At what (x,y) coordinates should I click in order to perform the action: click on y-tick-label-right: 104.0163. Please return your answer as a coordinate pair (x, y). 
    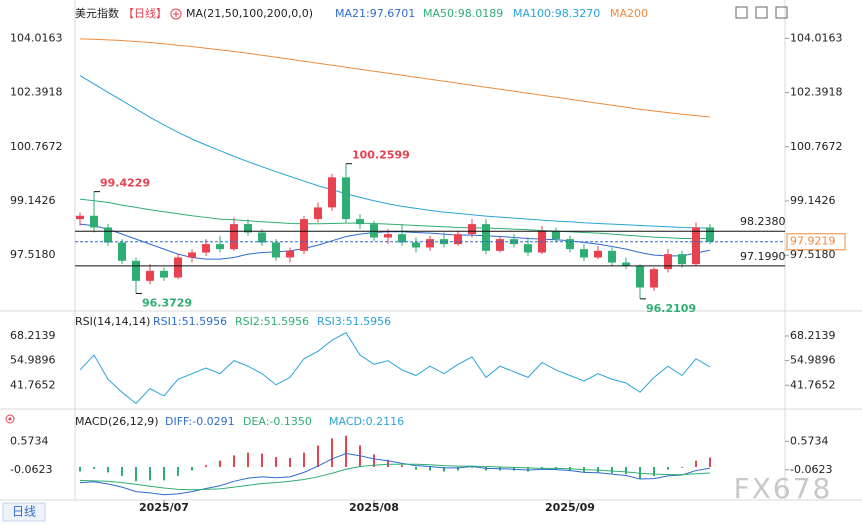
    Looking at the image, I should click on (816, 37).